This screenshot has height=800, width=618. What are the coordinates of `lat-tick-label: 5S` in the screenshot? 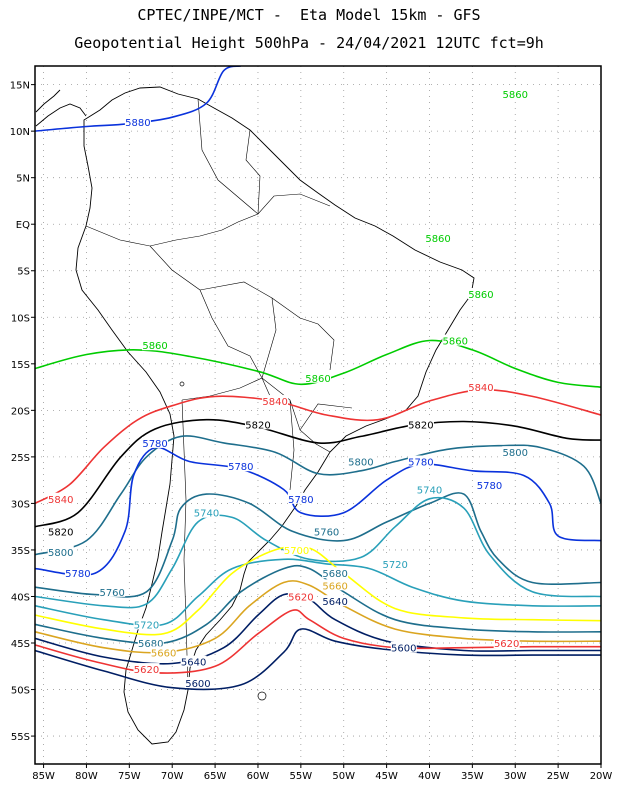 It's located at (23, 272).